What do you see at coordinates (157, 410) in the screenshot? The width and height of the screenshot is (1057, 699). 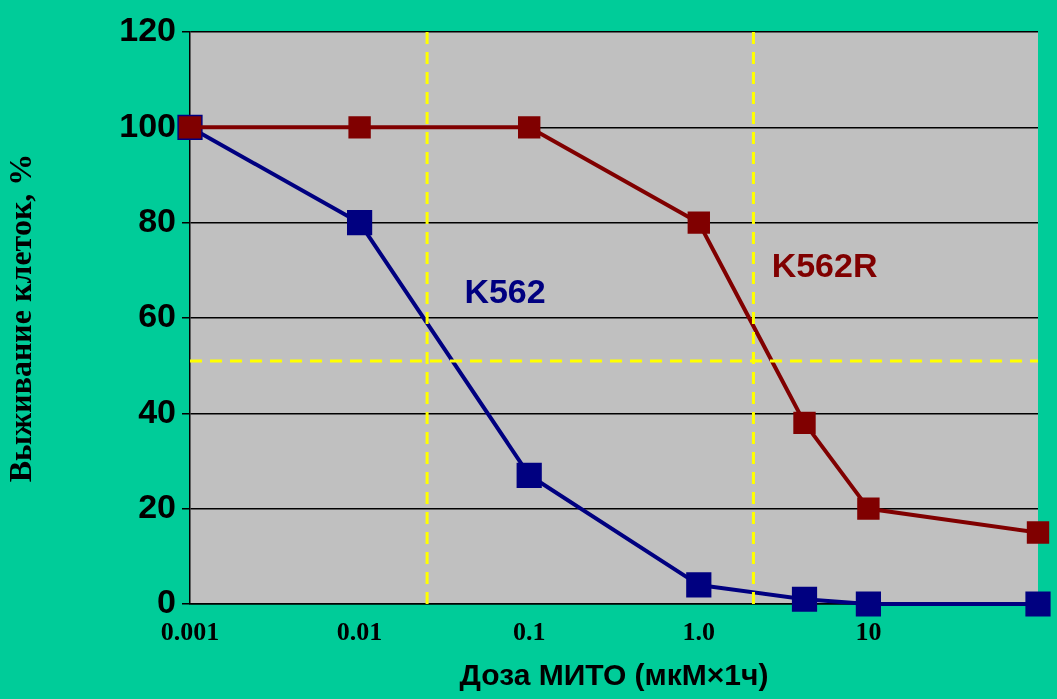 I see `y-tick-label: 40` at bounding box center [157, 410].